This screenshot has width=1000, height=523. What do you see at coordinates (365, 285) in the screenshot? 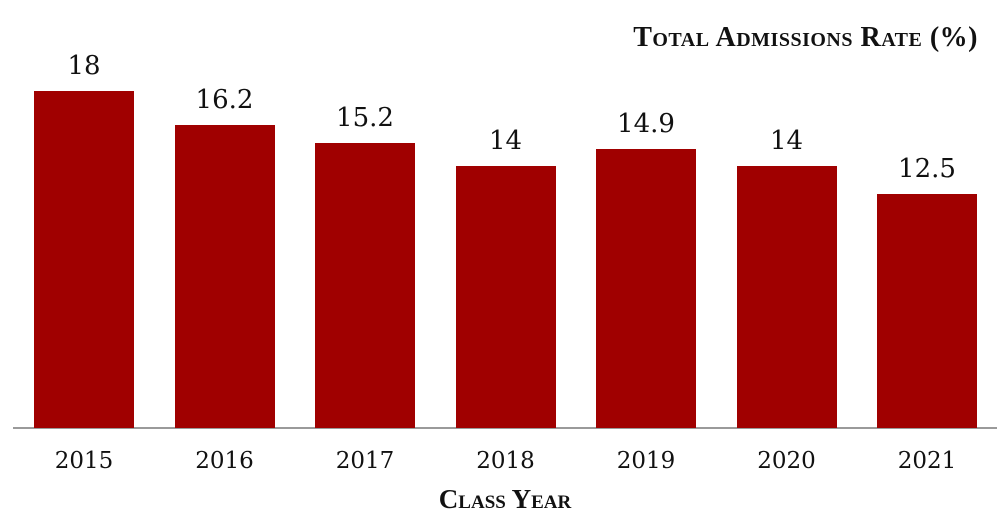
I see `bar-2017` at bounding box center [365, 285].